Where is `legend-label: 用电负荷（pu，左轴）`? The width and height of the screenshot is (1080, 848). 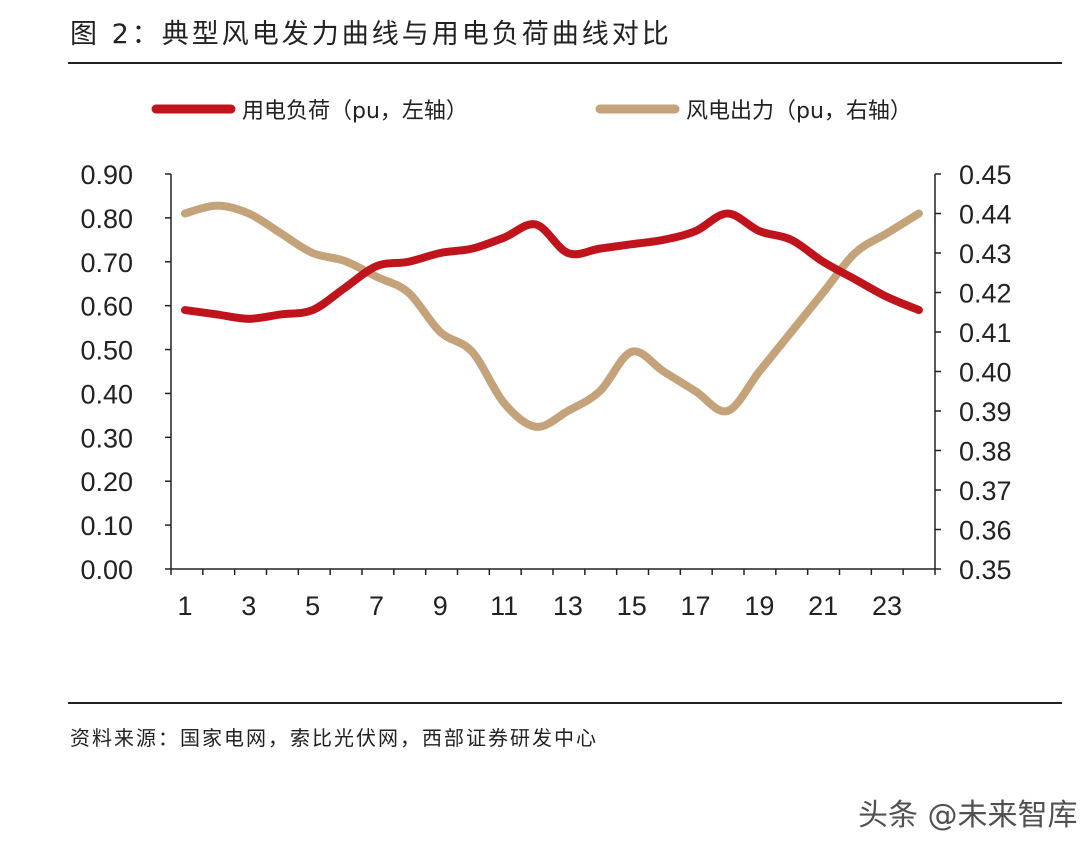 legend-label: 用电负荷（pu，左轴） is located at coordinates (355, 111).